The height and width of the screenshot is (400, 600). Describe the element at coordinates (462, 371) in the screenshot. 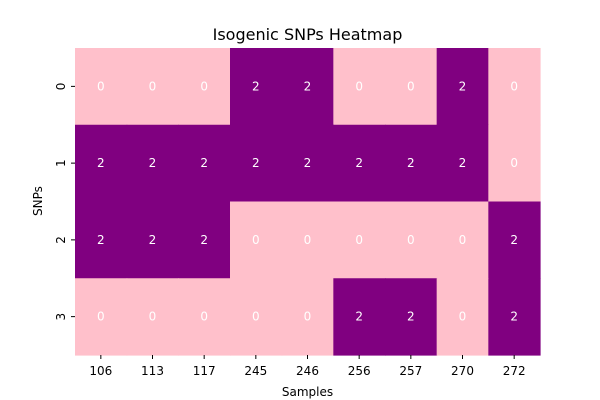

I see `x-tick-label: 270` at that location.